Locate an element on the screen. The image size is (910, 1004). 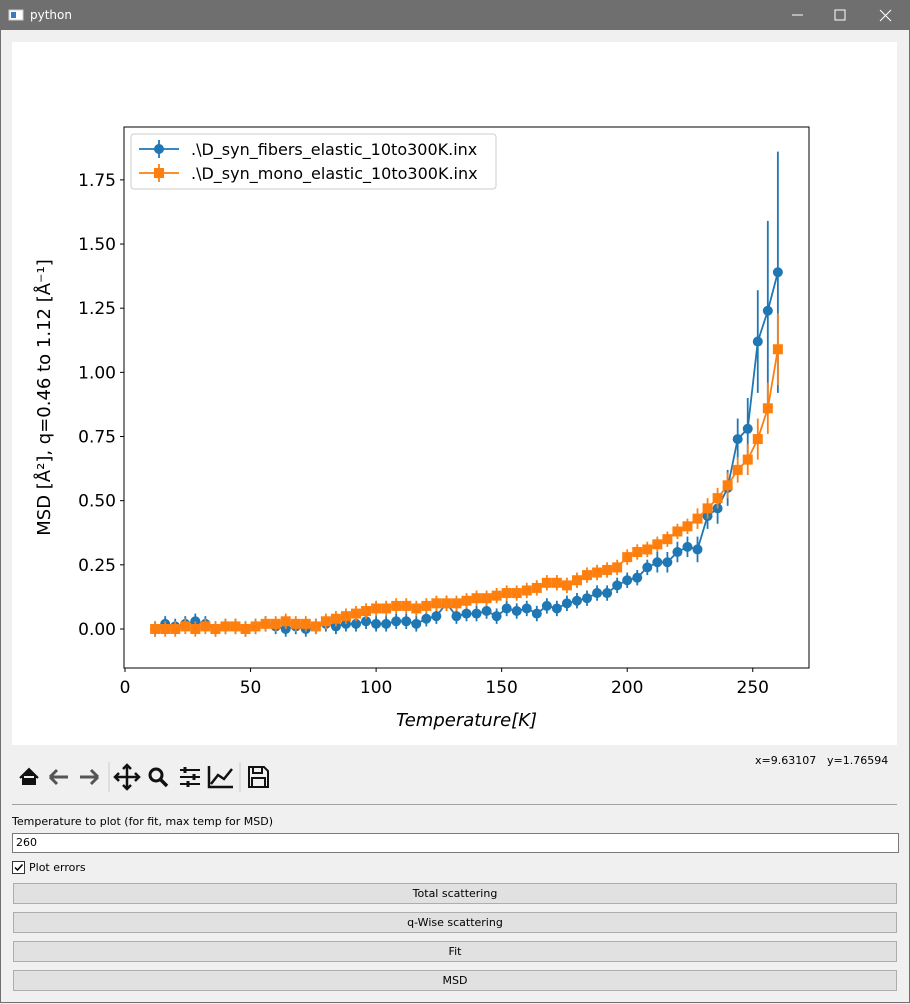
action-button: q-Wise scattering is located at coordinates (455, 922).